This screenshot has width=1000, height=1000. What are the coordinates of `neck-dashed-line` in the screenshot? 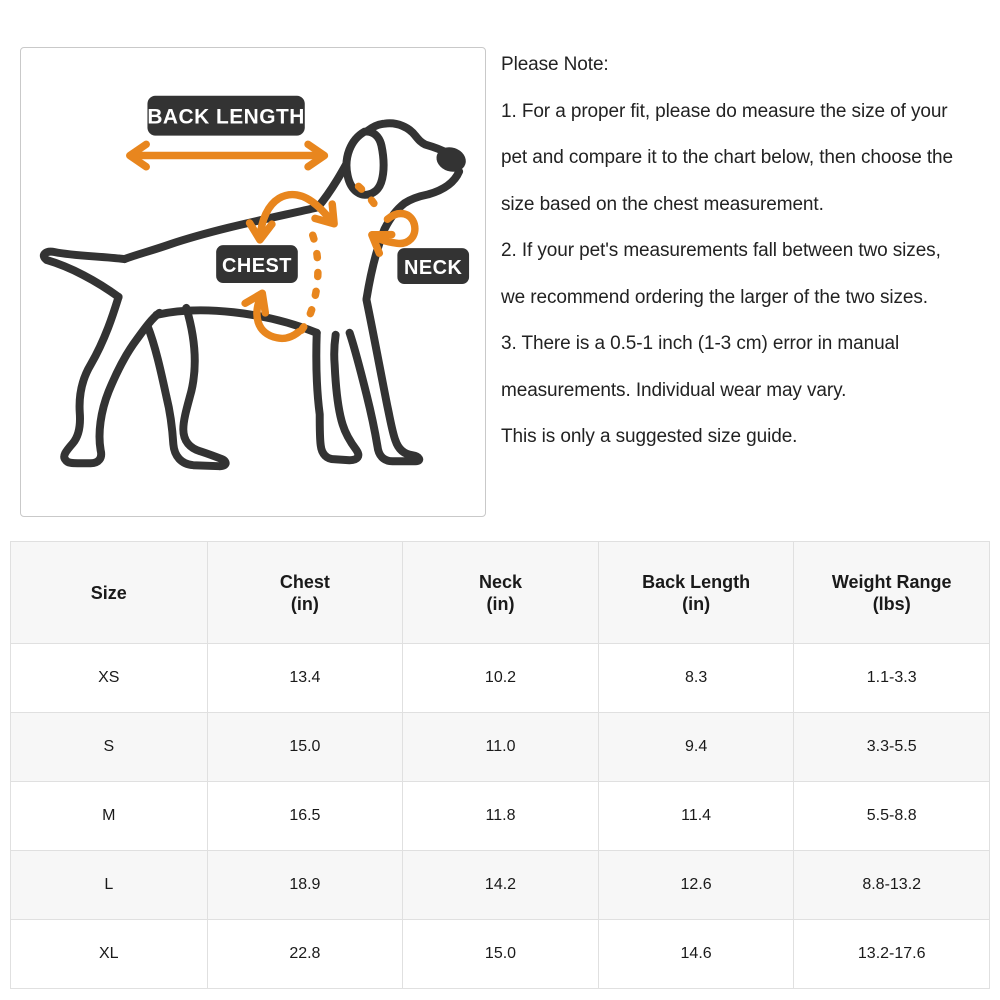 It's located at (369, 200).